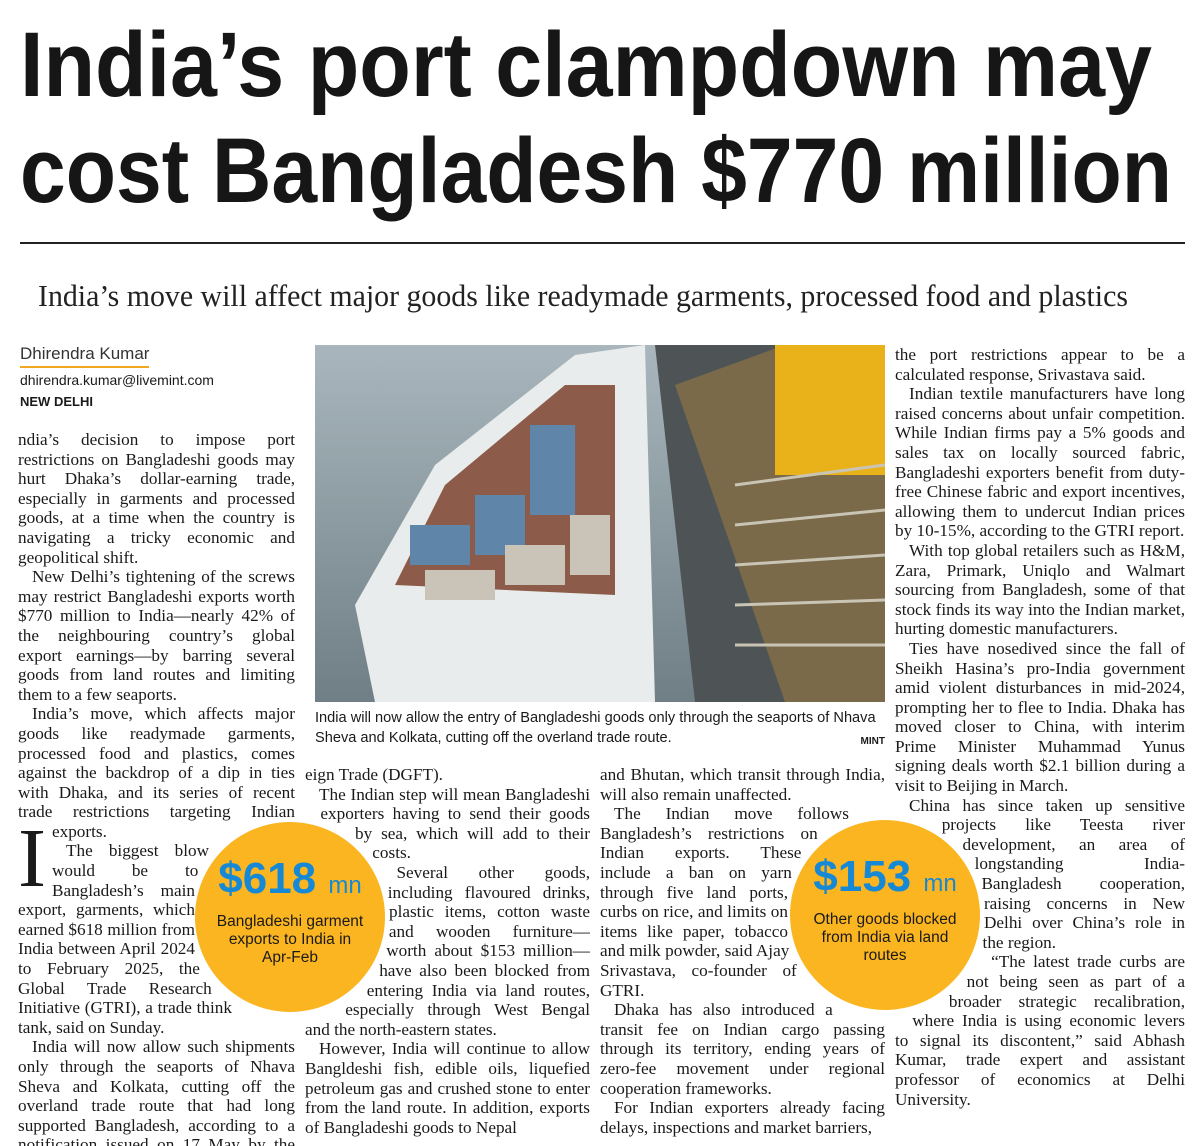  What do you see at coordinates (596, 171) in the screenshot?
I see `headline: cost Bangladesh $770 million` at bounding box center [596, 171].